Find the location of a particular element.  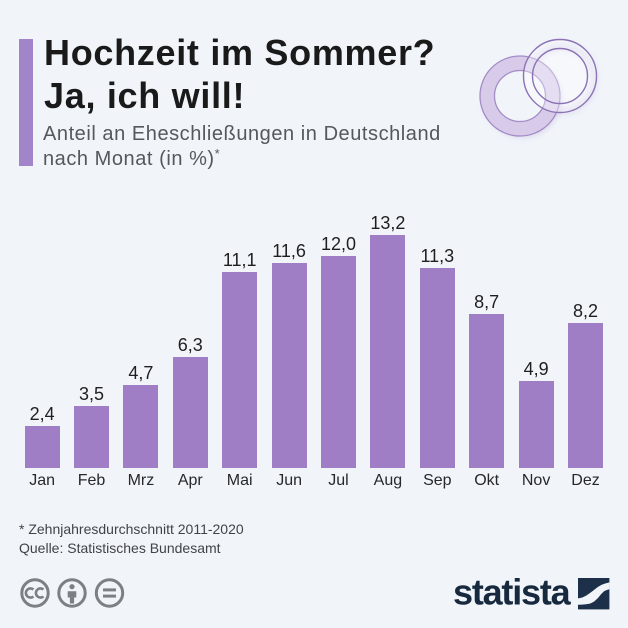

svg-text: statista is located at coordinates (512, 592).